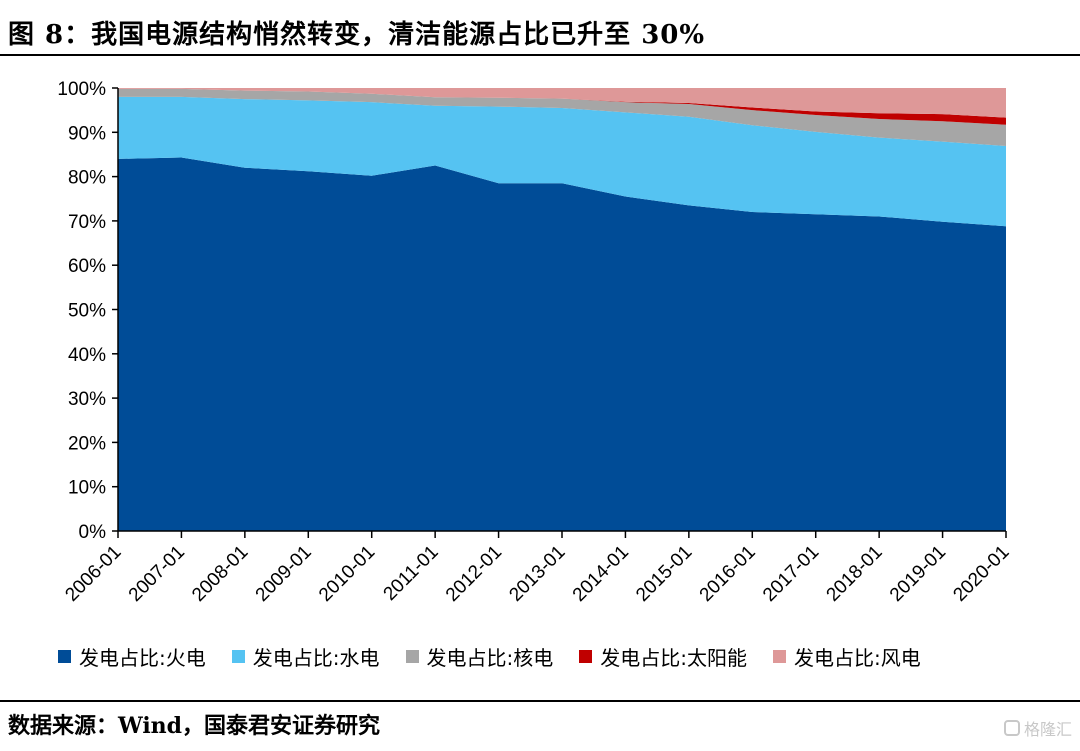 The width and height of the screenshot is (1080, 751). Describe the element at coordinates (728, 574) in the screenshot. I see `x-tick-label: 2016-01` at that location.